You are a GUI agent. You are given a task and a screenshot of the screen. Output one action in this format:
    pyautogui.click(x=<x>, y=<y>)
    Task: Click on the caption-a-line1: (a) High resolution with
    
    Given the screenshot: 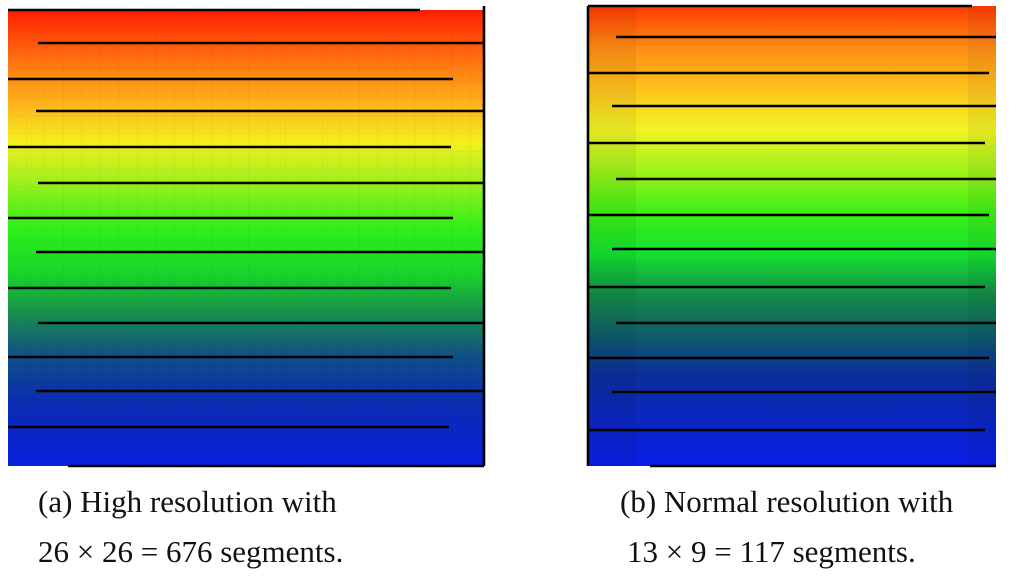 What is the action you would take?
    pyautogui.click(x=187, y=501)
    